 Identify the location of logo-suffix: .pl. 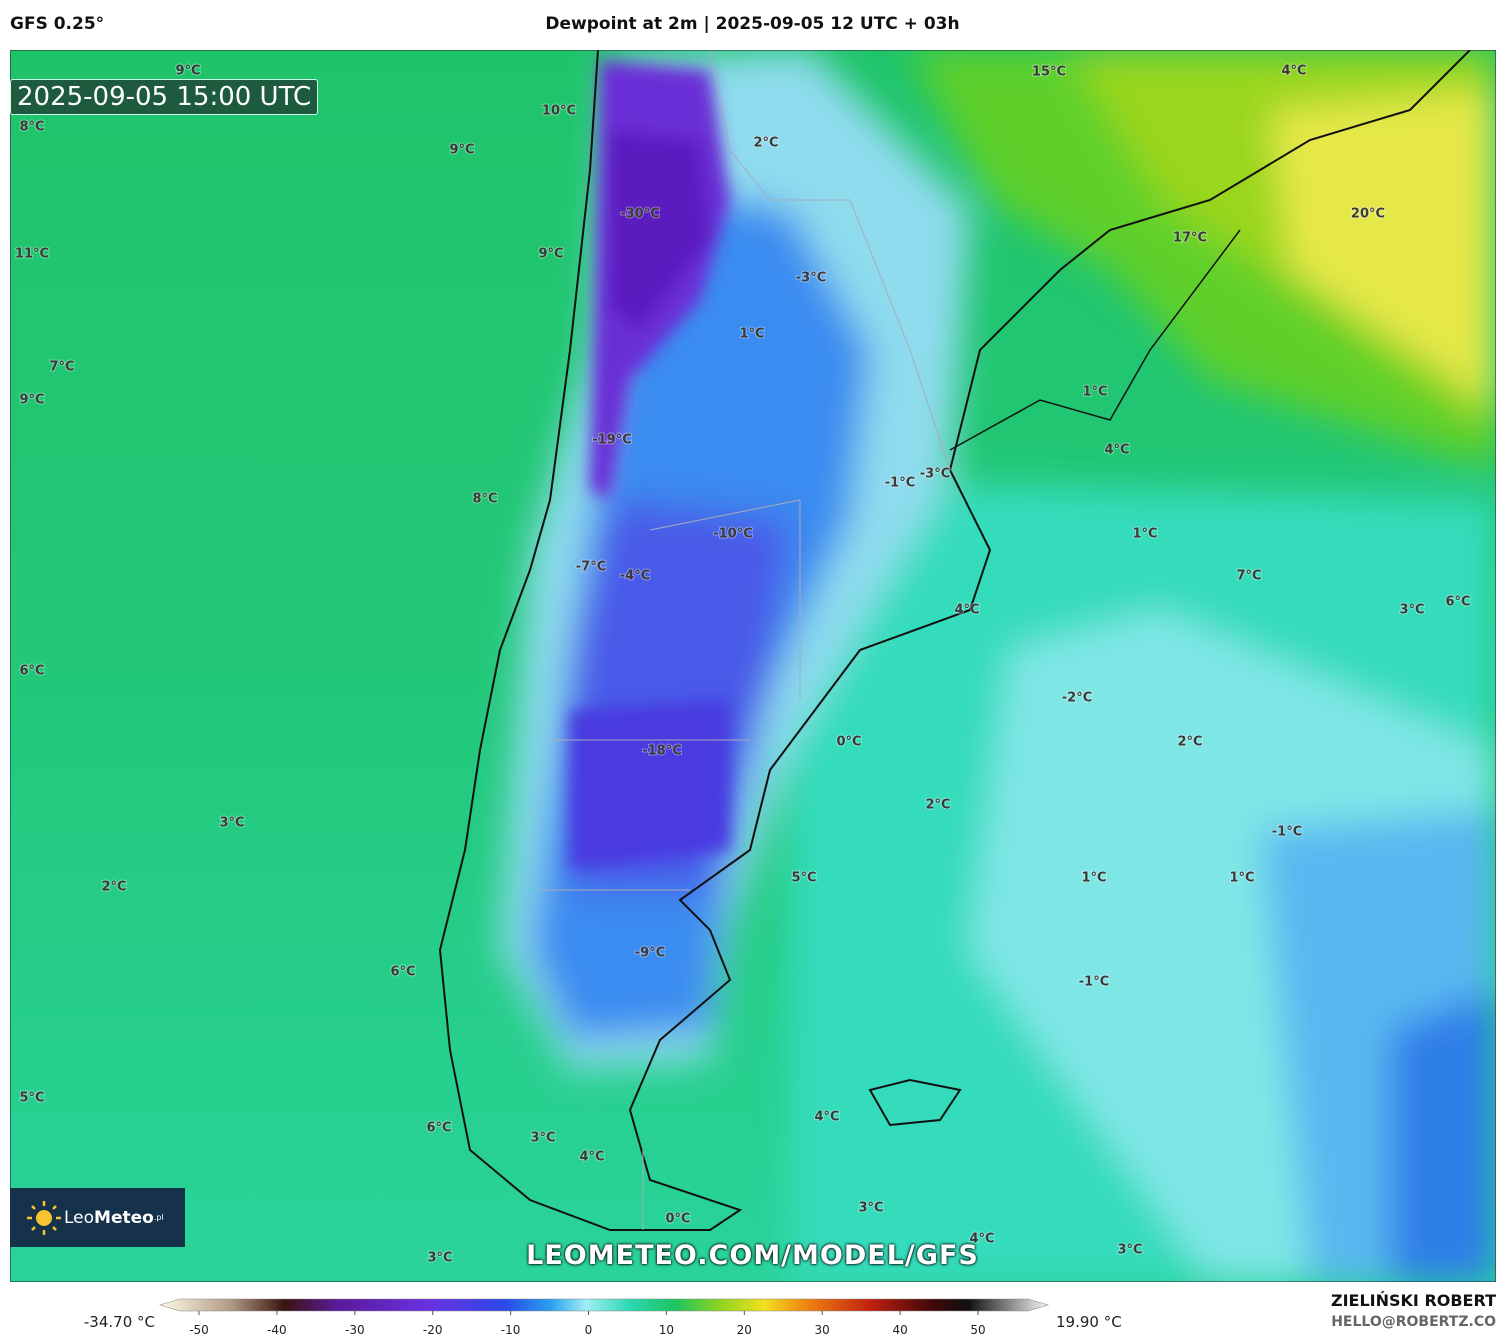
(158, 1217).